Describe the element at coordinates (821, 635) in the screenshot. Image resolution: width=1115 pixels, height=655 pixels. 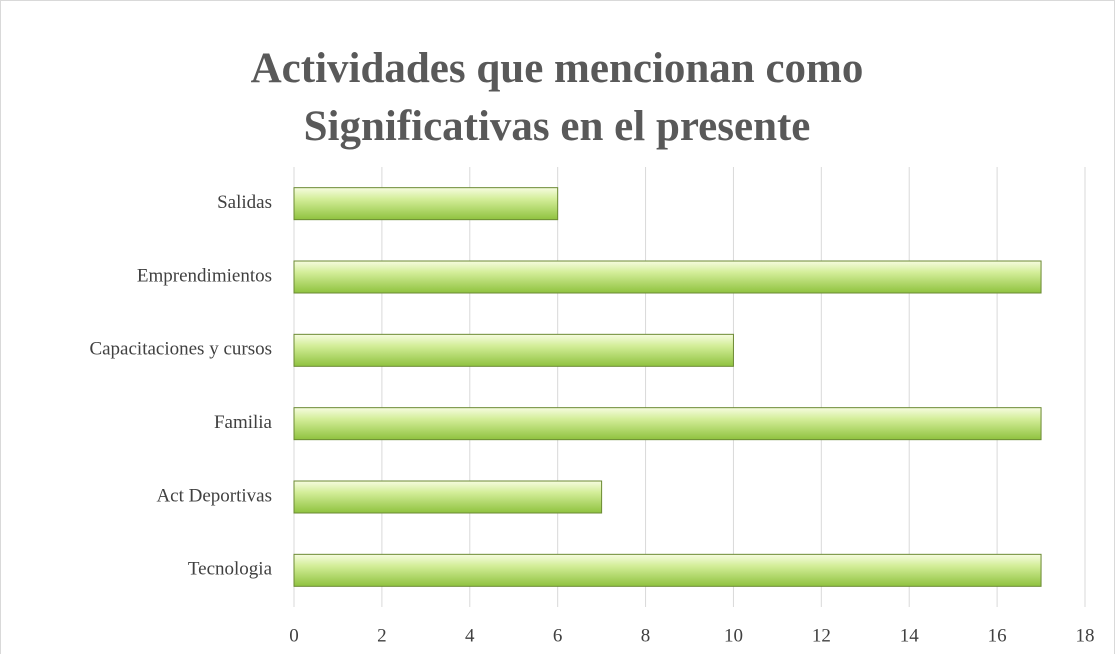
I see `x-tick-label: 12` at that location.